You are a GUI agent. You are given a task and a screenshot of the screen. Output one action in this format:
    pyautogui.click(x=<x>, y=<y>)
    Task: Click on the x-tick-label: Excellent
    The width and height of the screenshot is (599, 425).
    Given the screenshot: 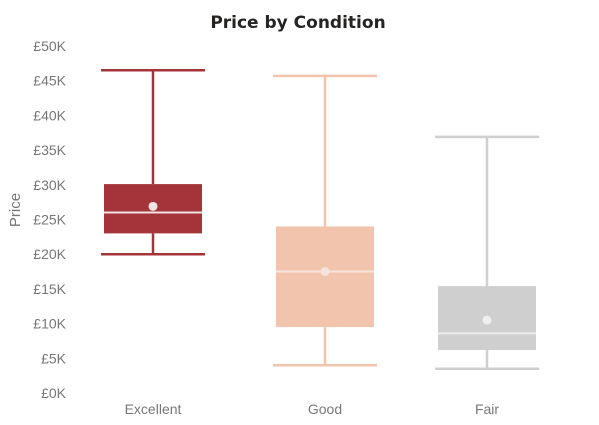 What is the action you would take?
    pyautogui.click(x=153, y=409)
    